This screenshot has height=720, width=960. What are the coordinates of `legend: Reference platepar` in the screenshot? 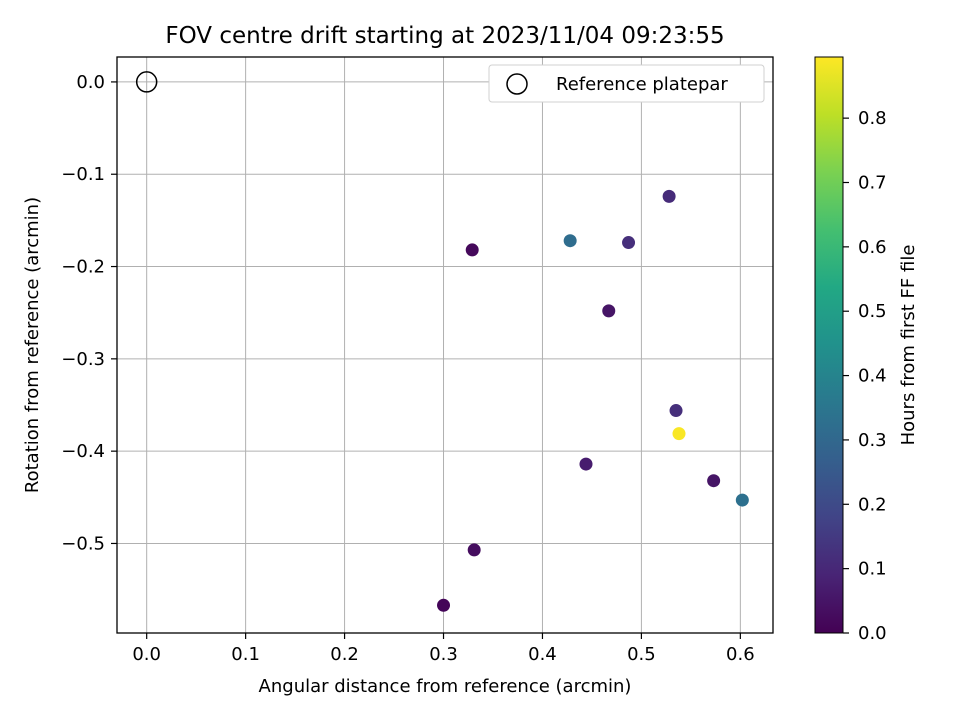 It's located at (626, 83).